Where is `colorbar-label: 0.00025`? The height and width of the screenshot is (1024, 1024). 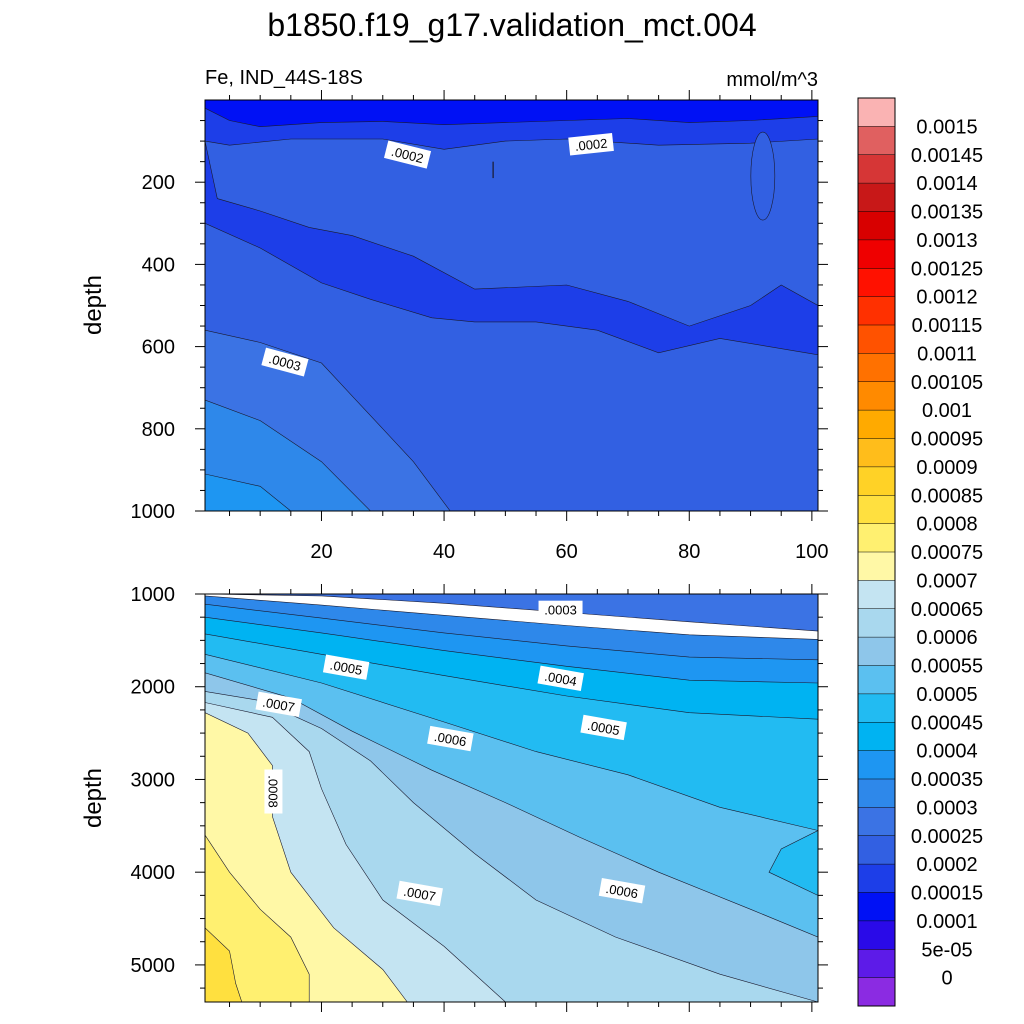
colorbar-label: 0.00025 is located at coordinates (947, 837).